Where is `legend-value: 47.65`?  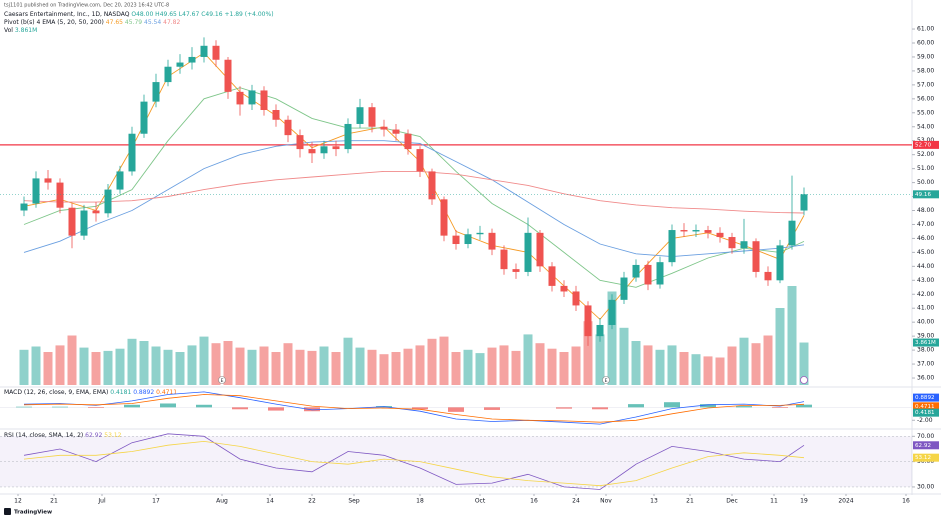
legend-value: 47.65 is located at coordinates (114, 22).